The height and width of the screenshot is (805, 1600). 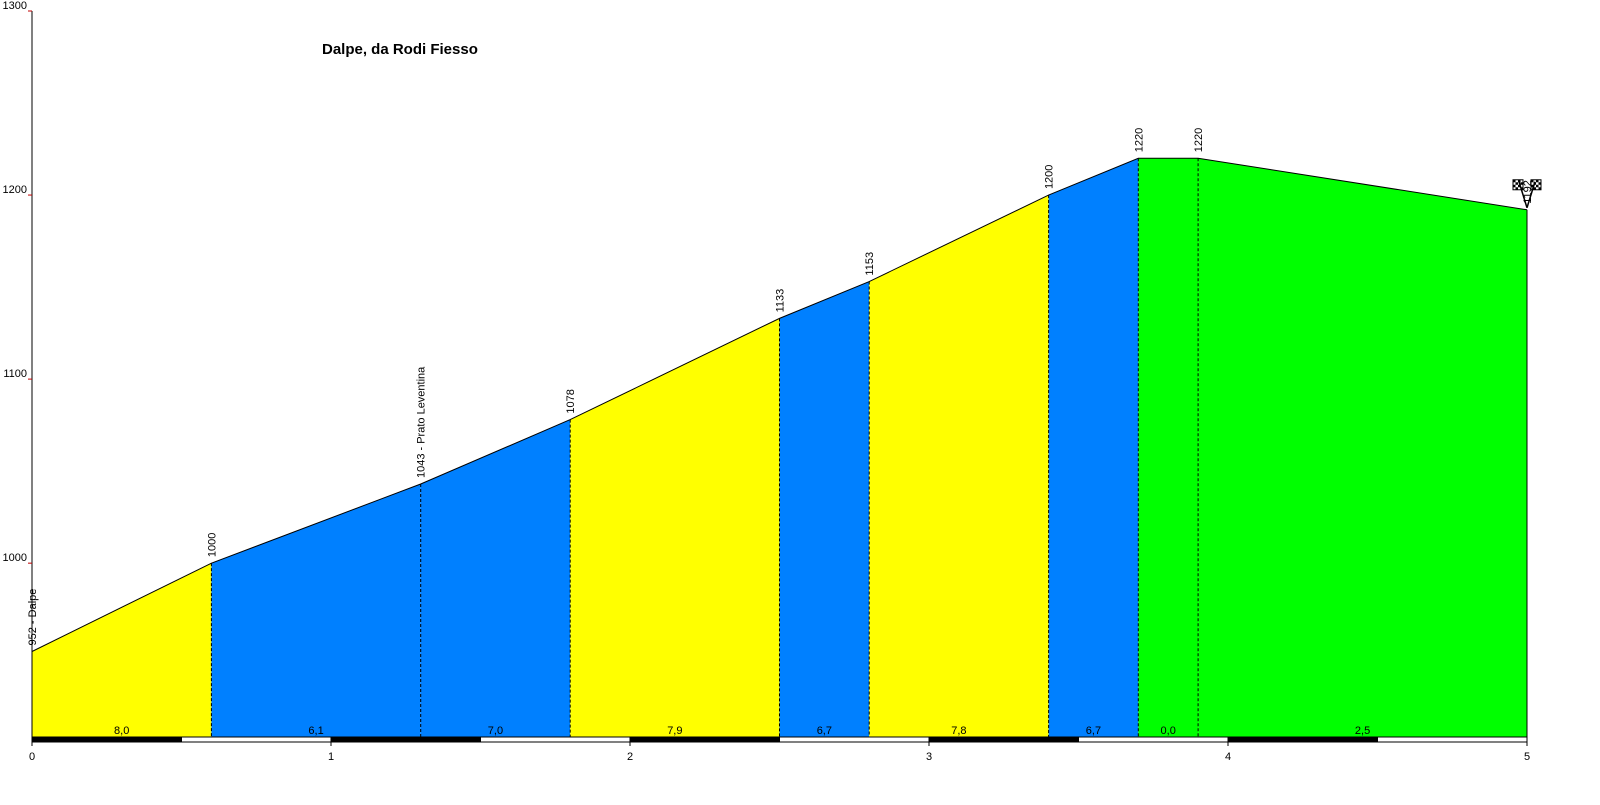 I want to click on chart-title: Dalpe, da Rodi Fiesso, so click(x=400, y=49).